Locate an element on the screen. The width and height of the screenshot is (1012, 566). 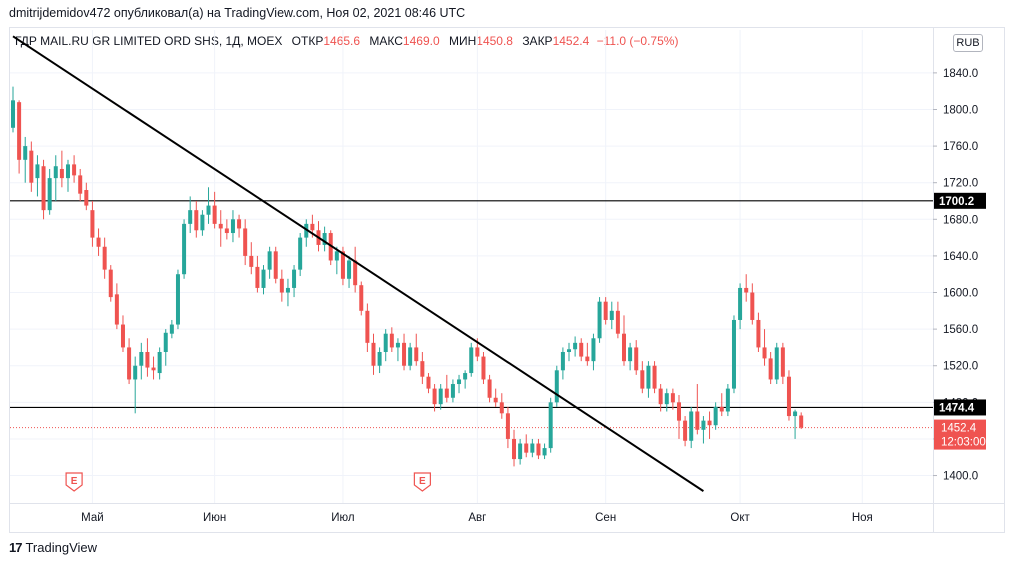
open-value: 1465.6 is located at coordinates (342, 41).